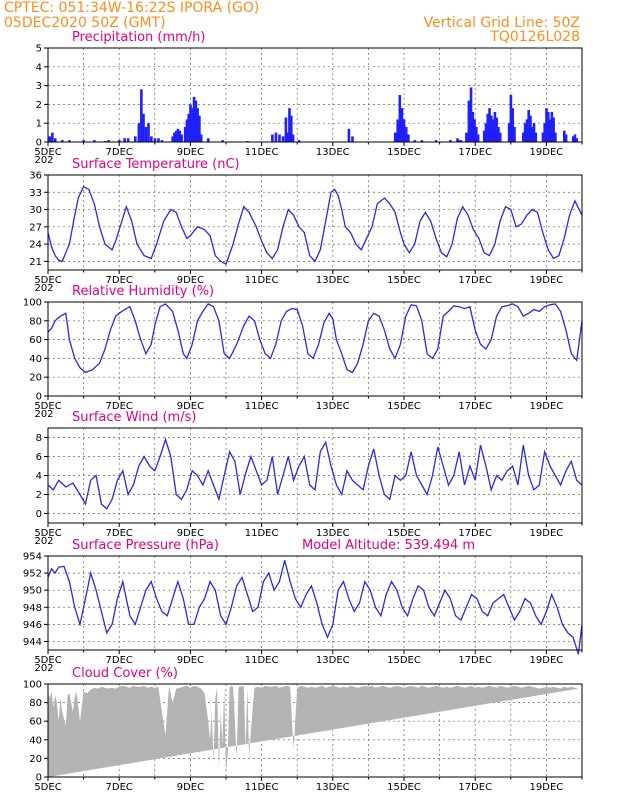 Image resolution: width=618 pixels, height=800 pixels. What do you see at coordinates (315, 225) in the screenshot?
I see `temperature-line` at bounding box center [315, 225].